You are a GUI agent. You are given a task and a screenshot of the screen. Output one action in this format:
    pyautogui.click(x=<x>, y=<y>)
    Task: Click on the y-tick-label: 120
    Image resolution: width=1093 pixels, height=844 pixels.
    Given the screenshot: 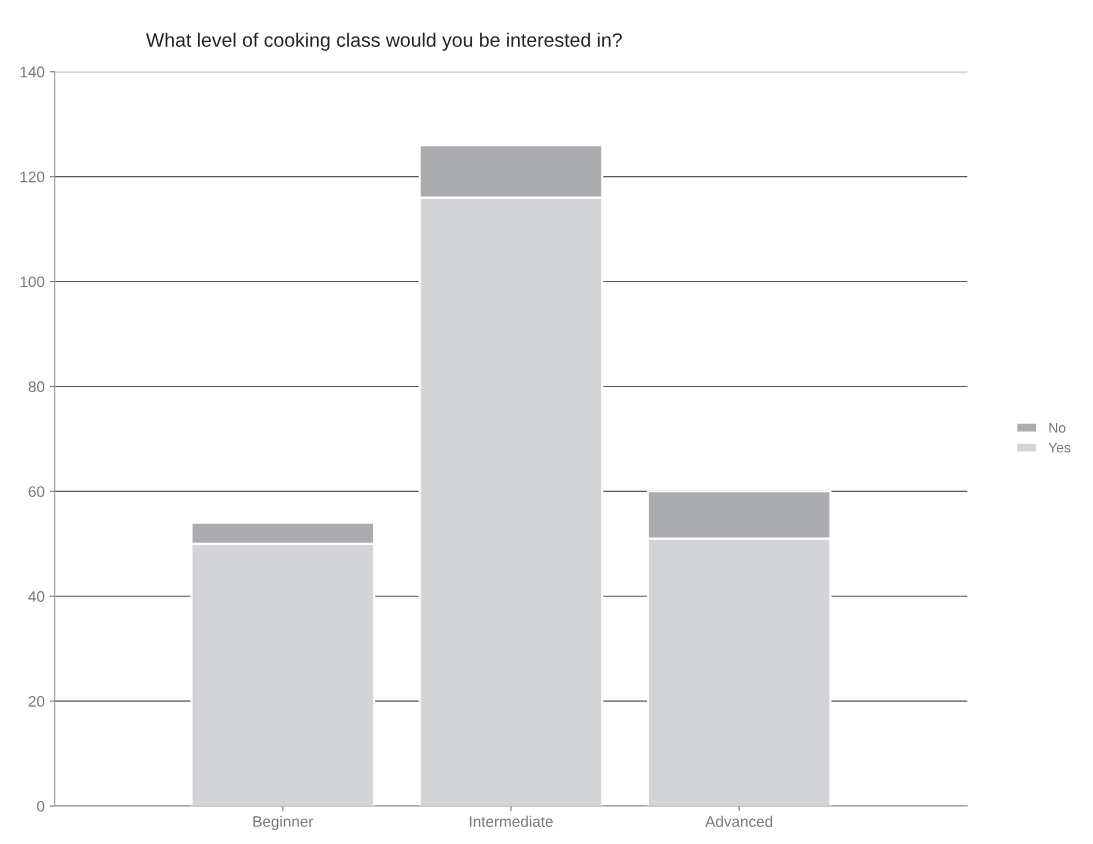 What is the action you would take?
    pyautogui.click(x=32, y=177)
    